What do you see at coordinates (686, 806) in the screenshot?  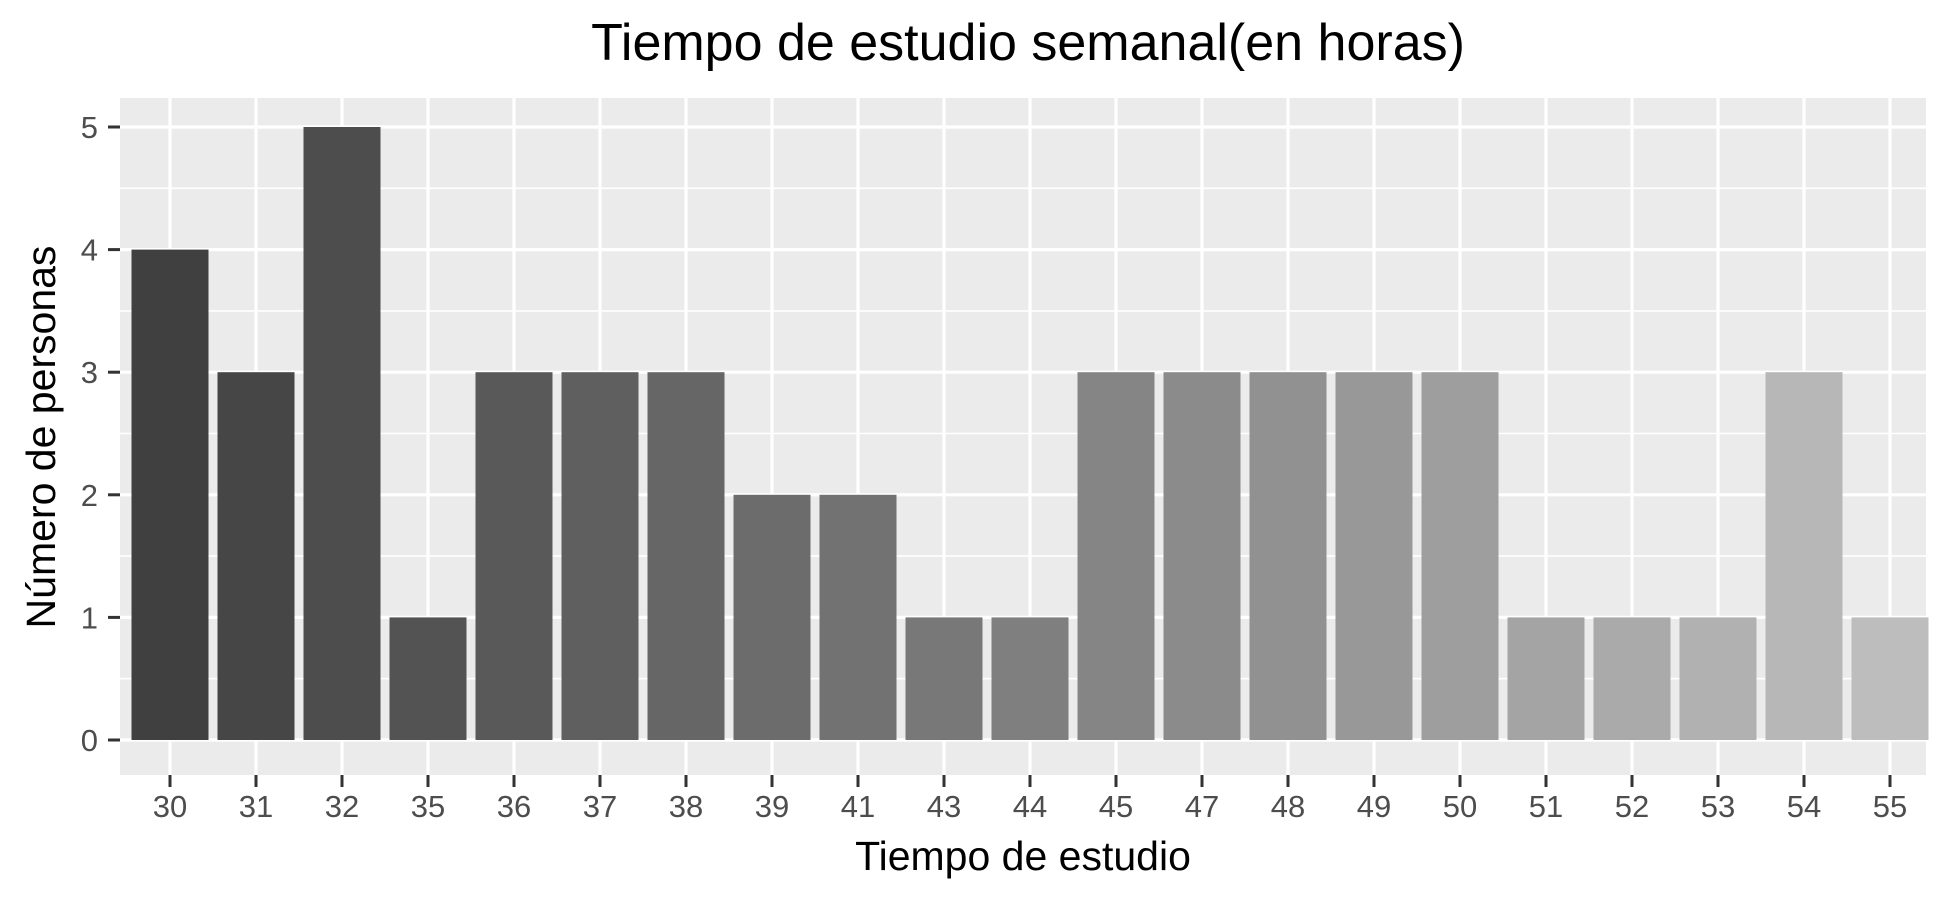 I see `x-tick-label: 38` at bounding box center [686, 806].